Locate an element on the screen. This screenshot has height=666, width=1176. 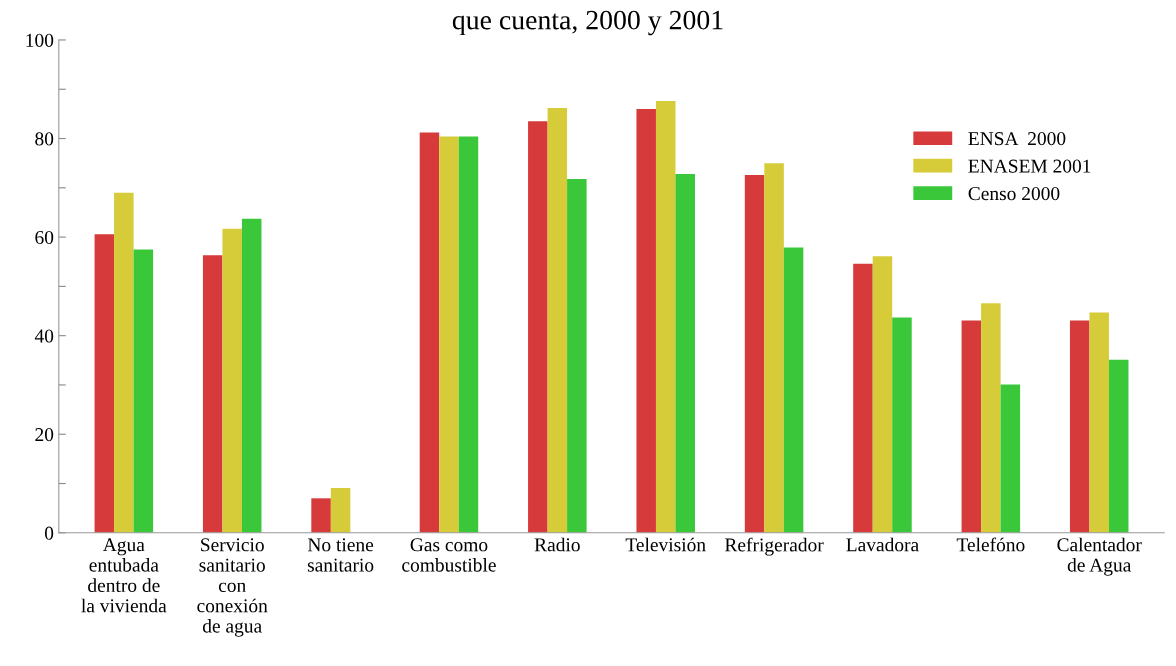
chart-title: que cuenta, 2000 y 2001 is located at coordinates (587, 23).